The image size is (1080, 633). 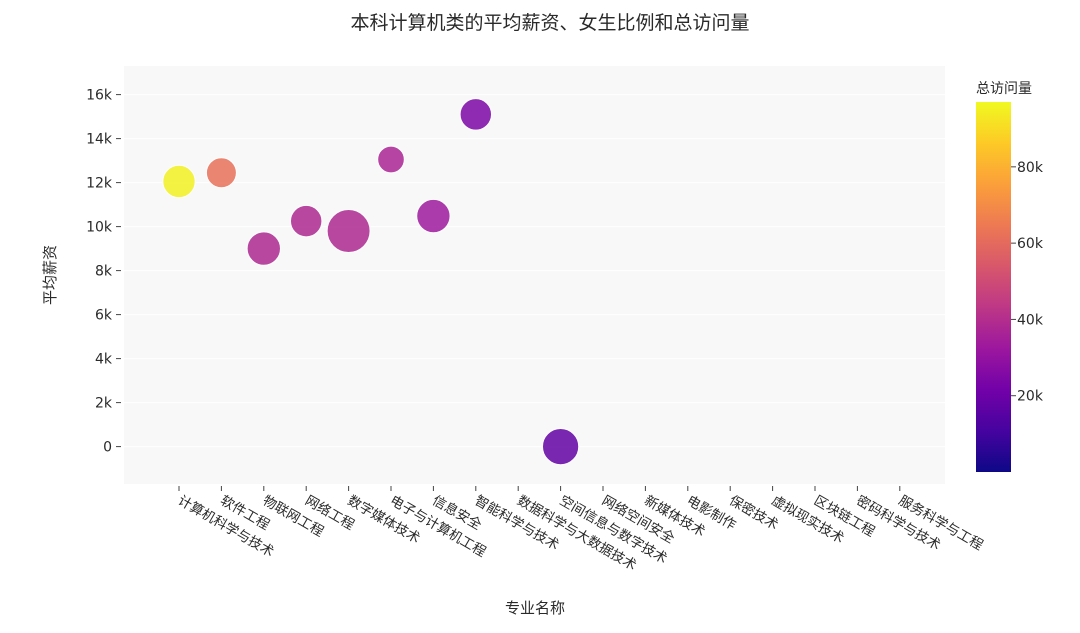 I want to click on y-tick-label: 10k, so click(x=99, y=228).